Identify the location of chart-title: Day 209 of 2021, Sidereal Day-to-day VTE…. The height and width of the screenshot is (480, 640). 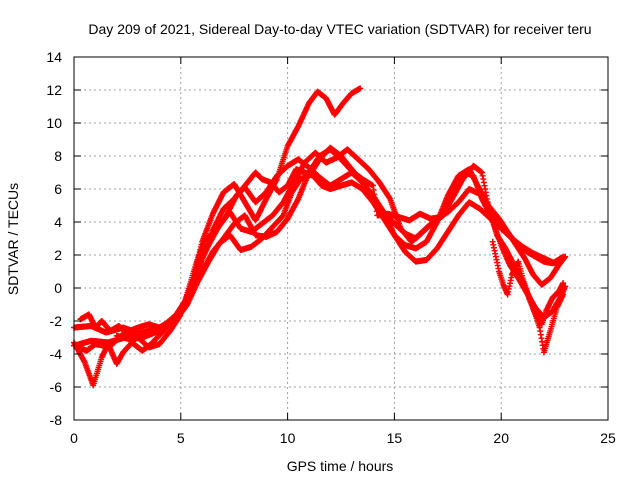
(339, 29).